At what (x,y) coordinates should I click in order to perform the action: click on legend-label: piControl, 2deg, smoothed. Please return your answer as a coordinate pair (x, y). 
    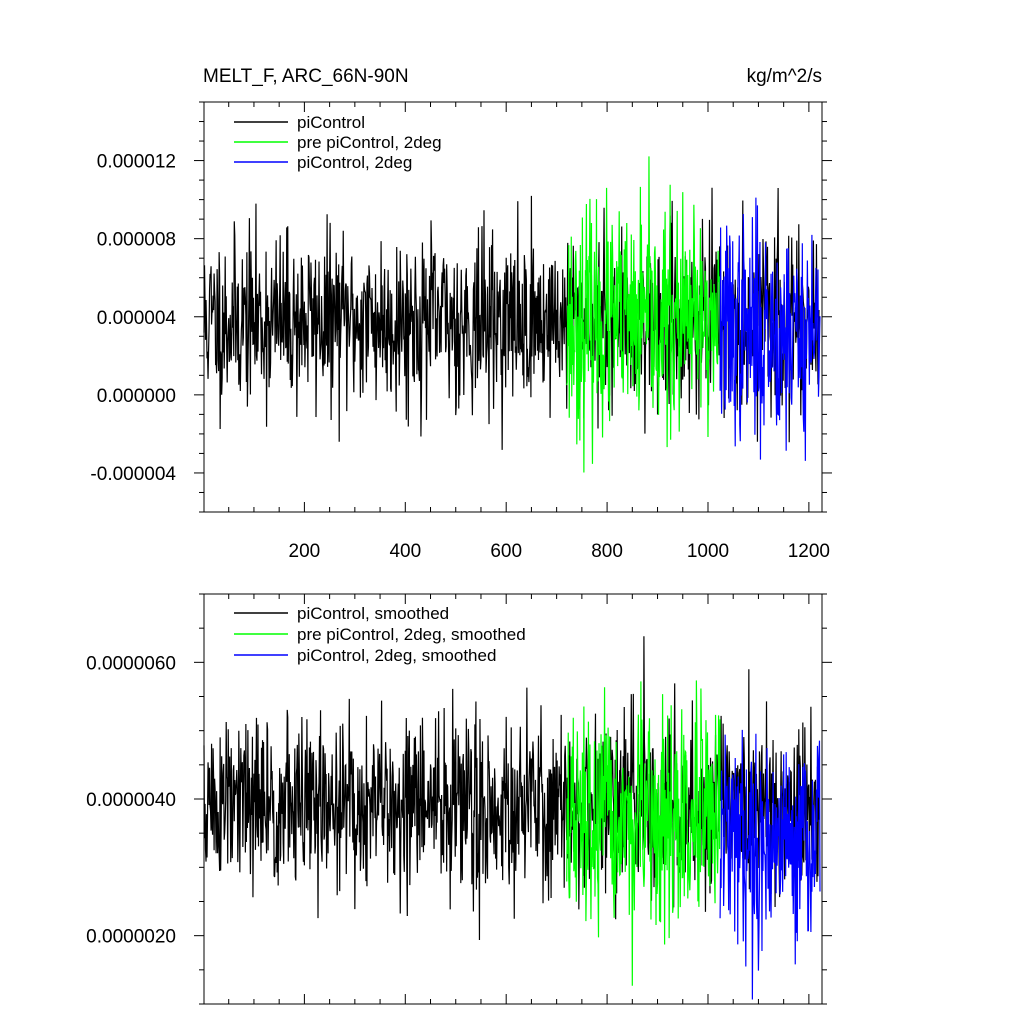
    Looking at the image, I should click on (396, 655).